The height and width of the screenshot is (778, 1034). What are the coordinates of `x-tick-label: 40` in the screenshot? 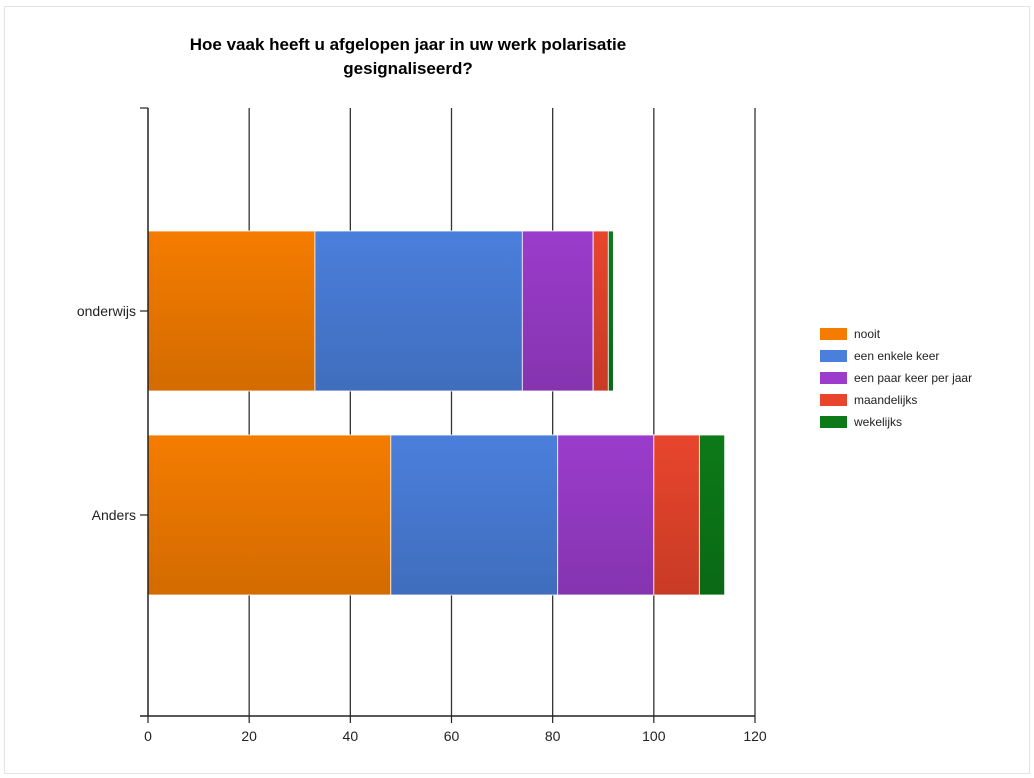 It's located at (351, 736).